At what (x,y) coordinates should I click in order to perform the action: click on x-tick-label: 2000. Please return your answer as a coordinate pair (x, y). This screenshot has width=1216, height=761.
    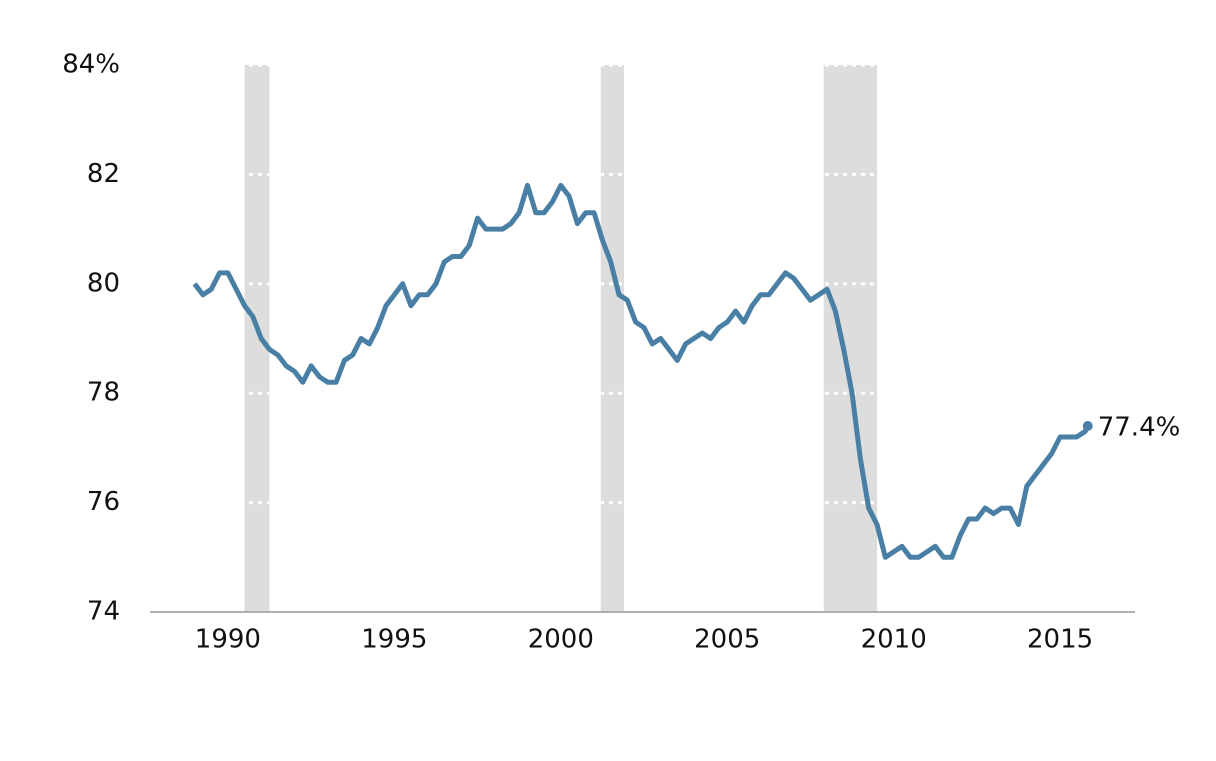
    Looking at the image, I should click on (561, 640).